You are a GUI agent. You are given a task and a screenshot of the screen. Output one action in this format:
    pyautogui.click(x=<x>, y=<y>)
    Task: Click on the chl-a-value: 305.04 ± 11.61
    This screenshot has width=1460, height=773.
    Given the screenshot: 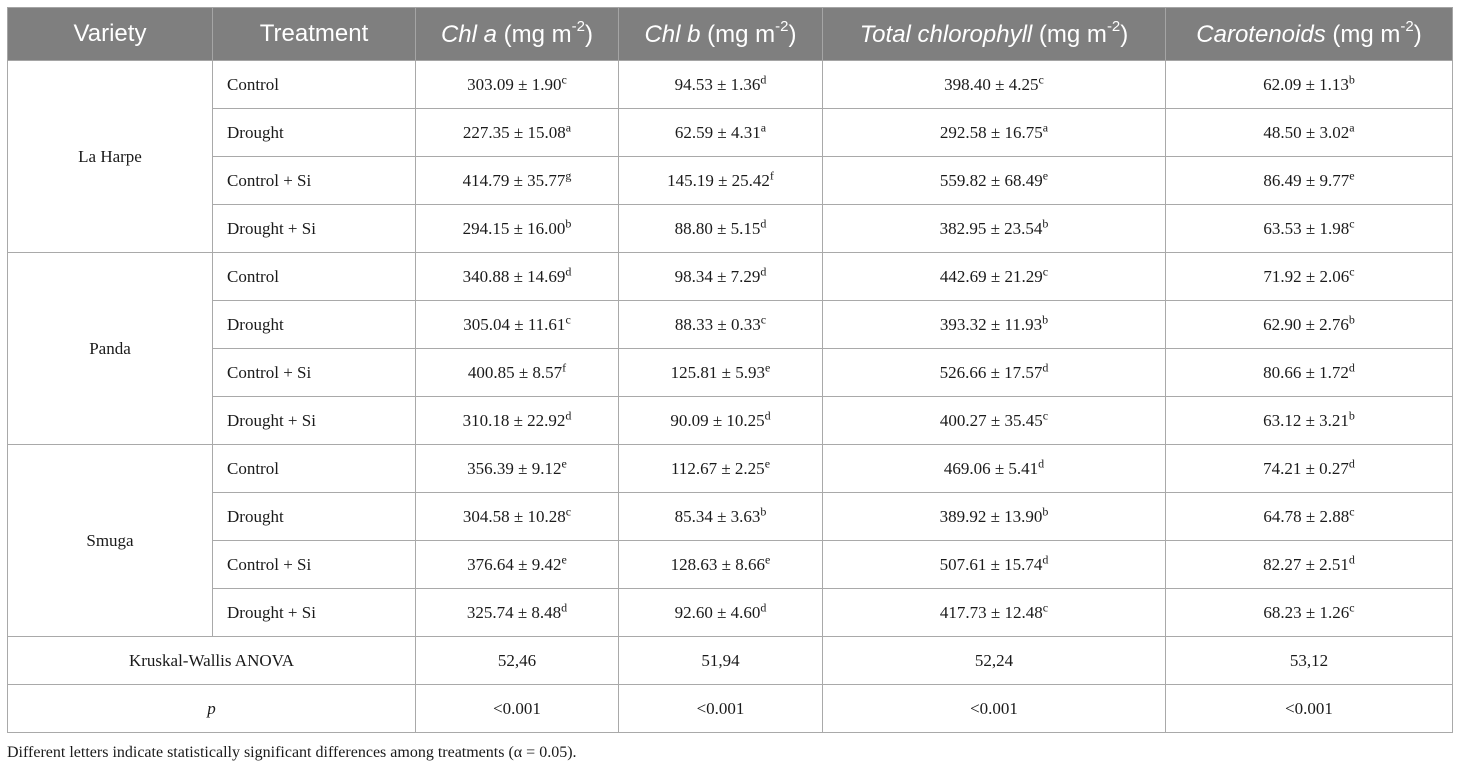 What is the action you would take?
    pyautogui.click(x=514, y=324)
    